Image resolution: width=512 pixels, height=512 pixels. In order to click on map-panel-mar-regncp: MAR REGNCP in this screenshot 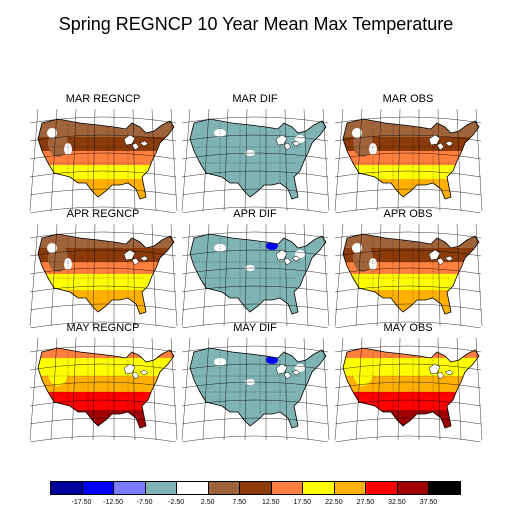, I will do `click(103, 153)`.